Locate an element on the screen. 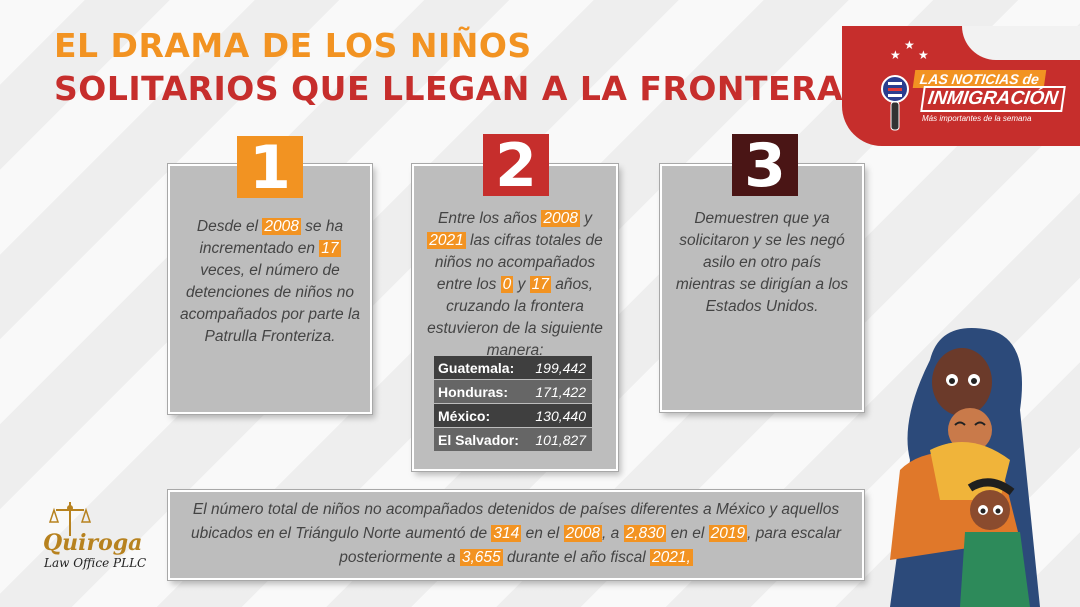  country-name: México: is located at coordinates (464, 415).